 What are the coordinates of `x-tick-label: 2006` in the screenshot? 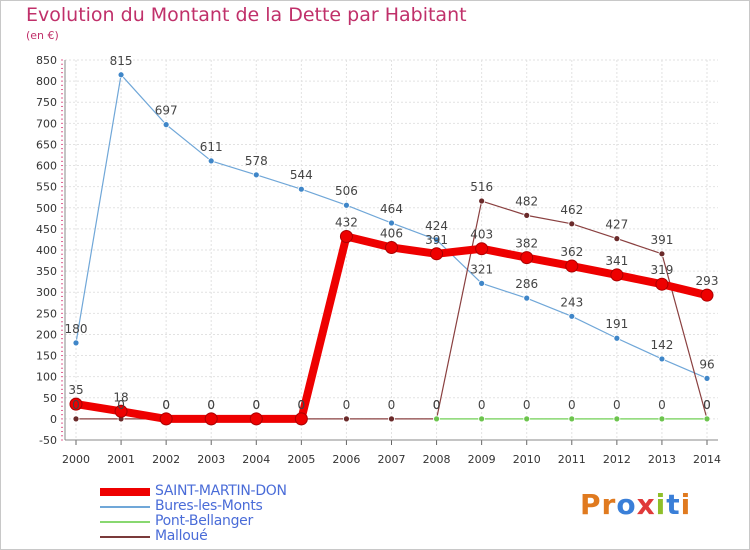 It's located at (346, 459).